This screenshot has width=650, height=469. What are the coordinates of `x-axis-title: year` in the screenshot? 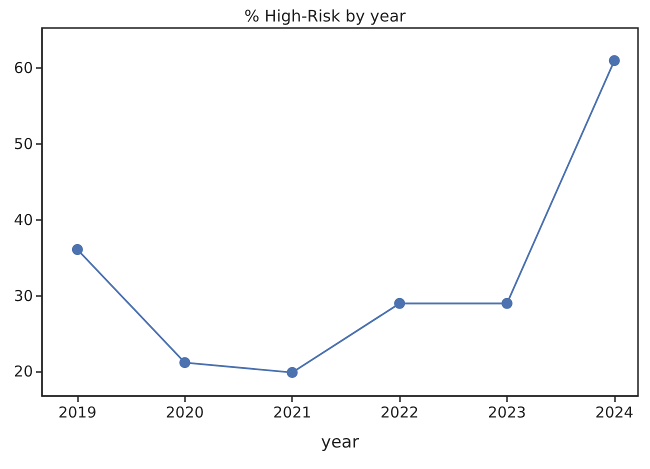 It's located at (340, 442).